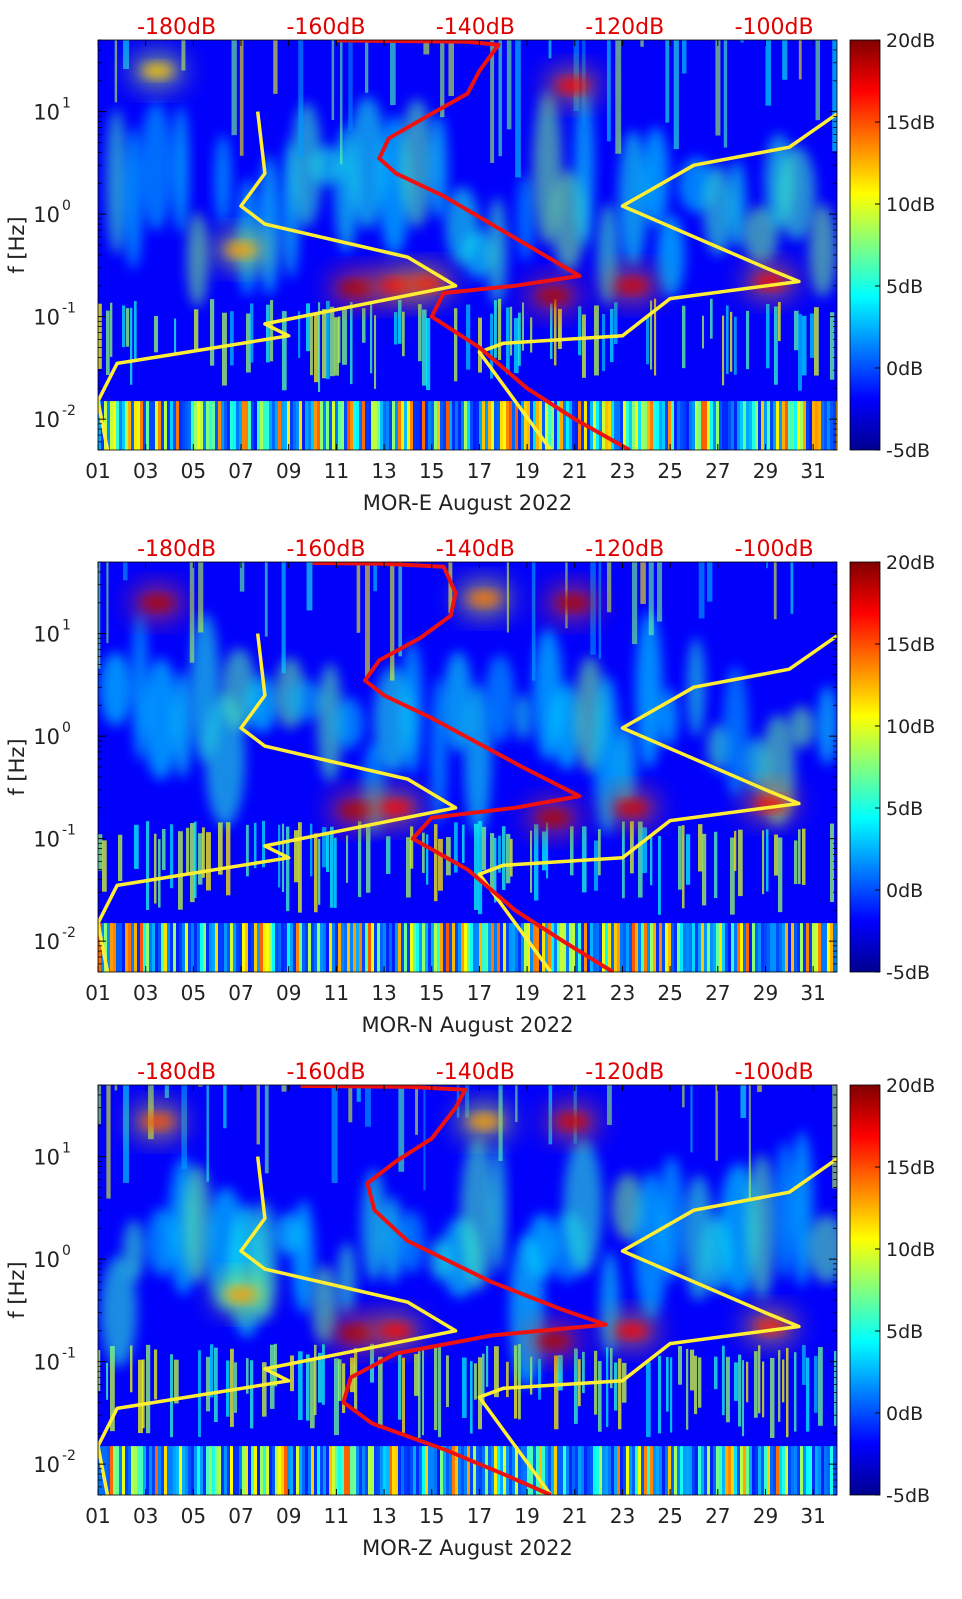 The width and height of the screenshot is (962, 1599). Describe the element at coordinates (622, 1516) in the screenshot. I see `x-tick-label: 23` at that location.